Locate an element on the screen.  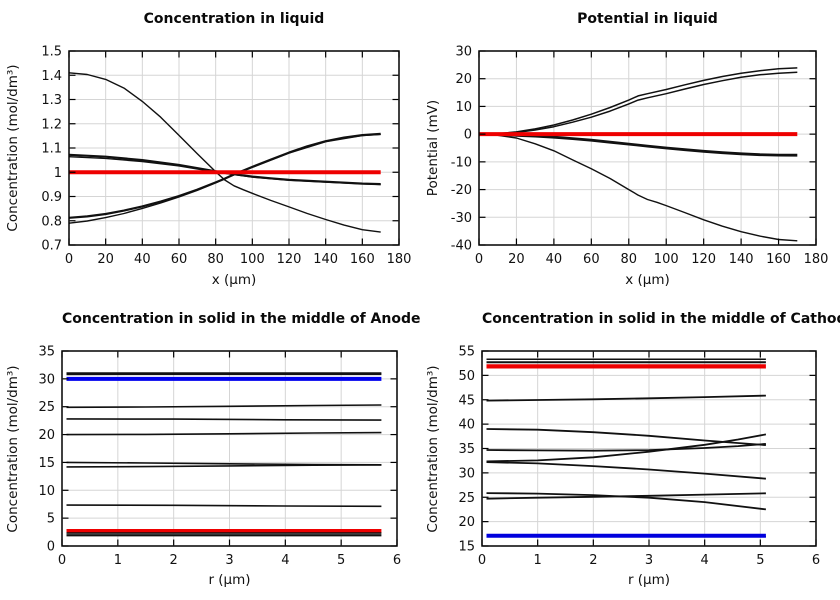
series-black-45-rising is located at coordinates (626, 398).